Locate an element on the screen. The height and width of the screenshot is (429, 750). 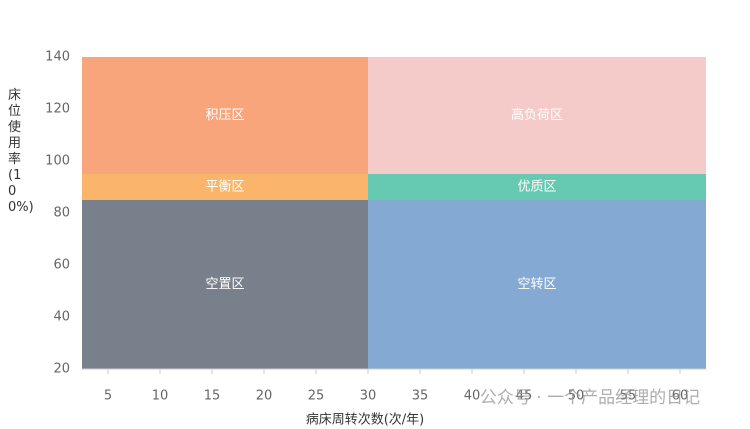
watermark: 公众号 · 一个产品经理的日记 is located at coordinates (590, 398).